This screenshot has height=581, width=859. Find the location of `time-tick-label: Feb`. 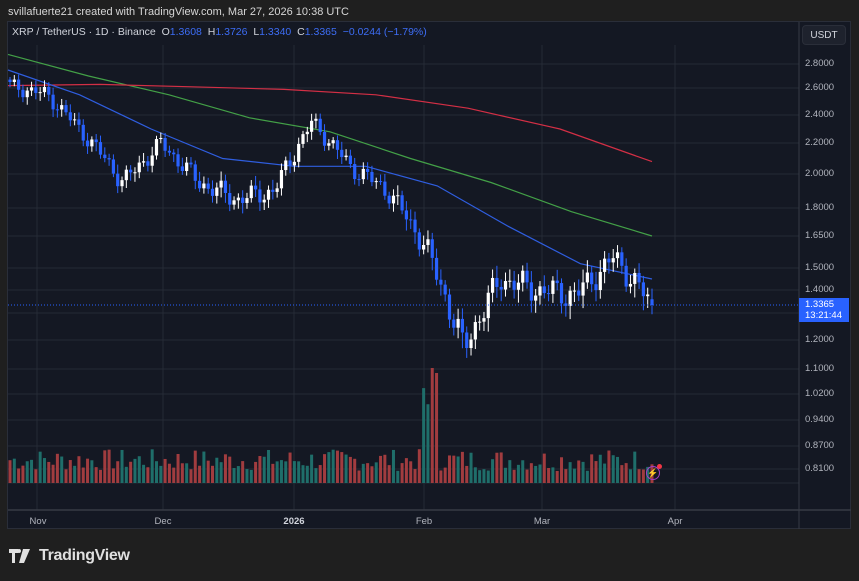

time-tick-label: Feb is located at coordinates (424, 521).